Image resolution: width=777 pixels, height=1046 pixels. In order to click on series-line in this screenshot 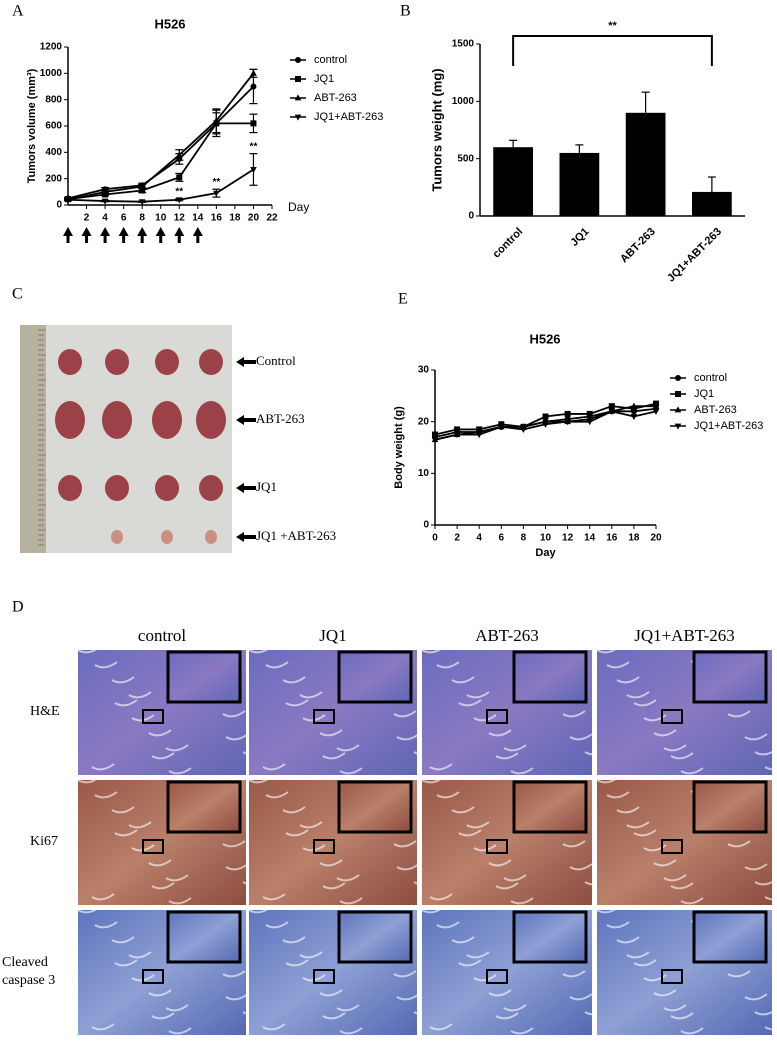, I will do `click(160, 185)`.